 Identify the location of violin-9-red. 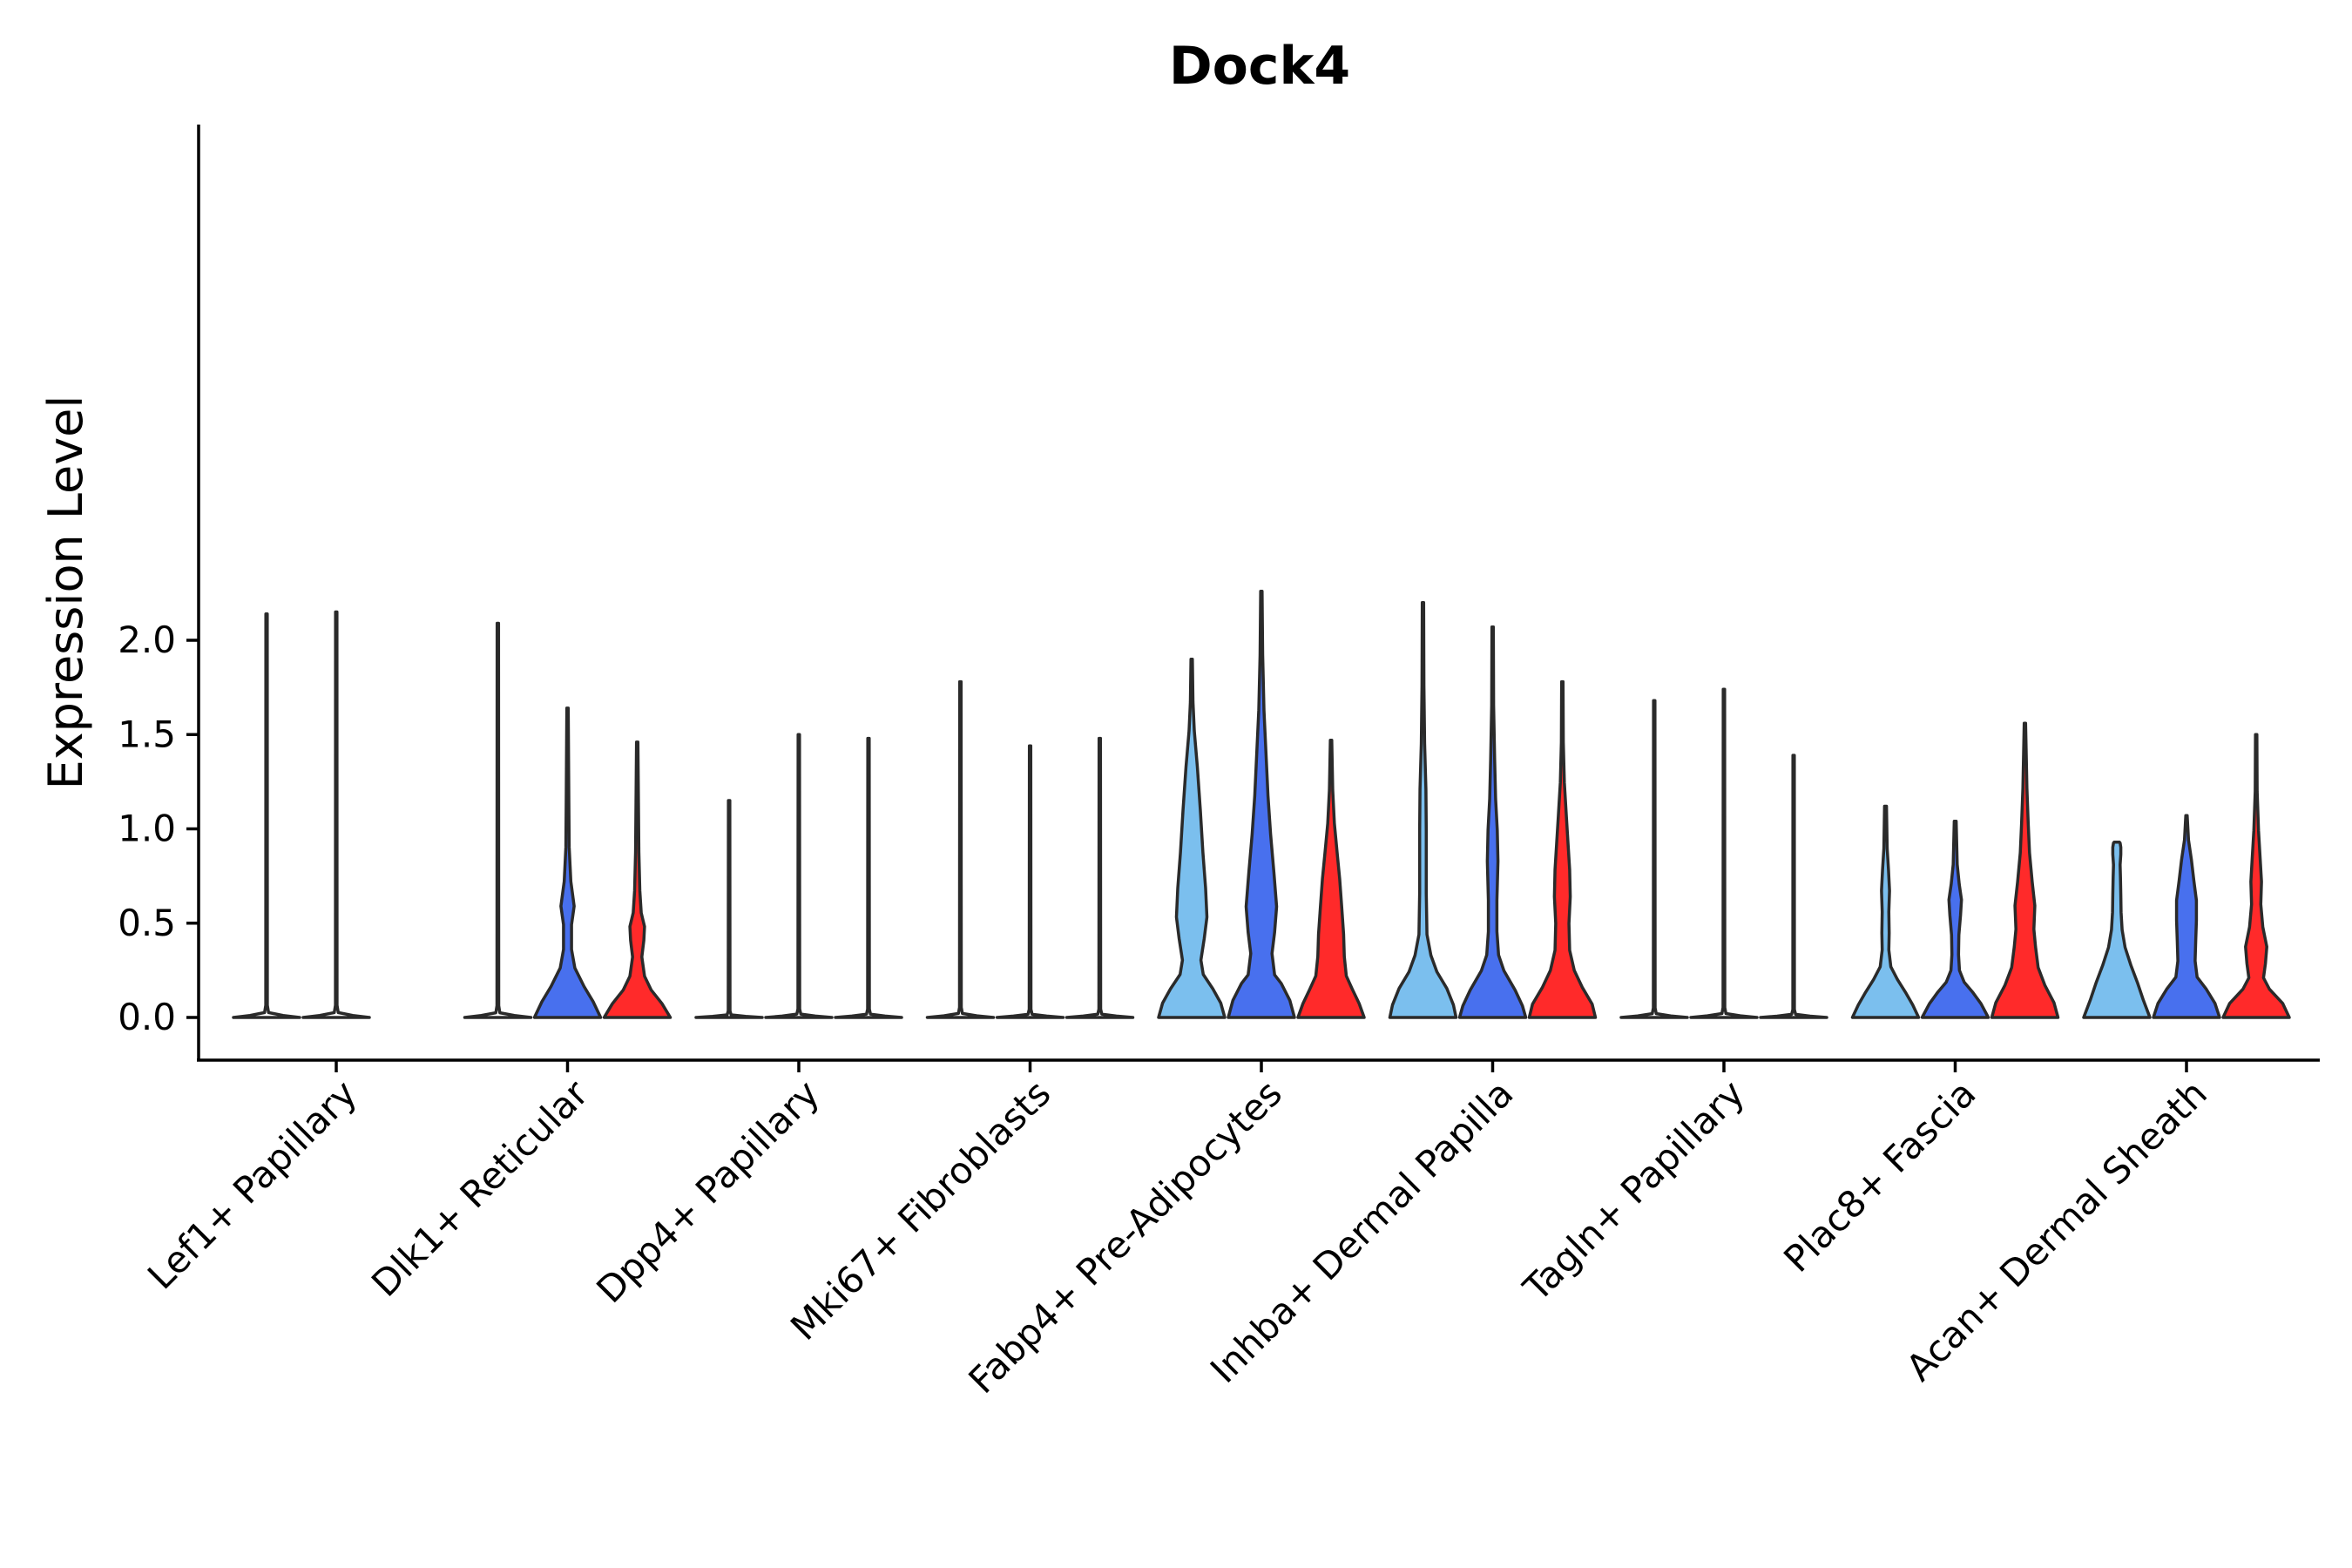
(2256, 876).